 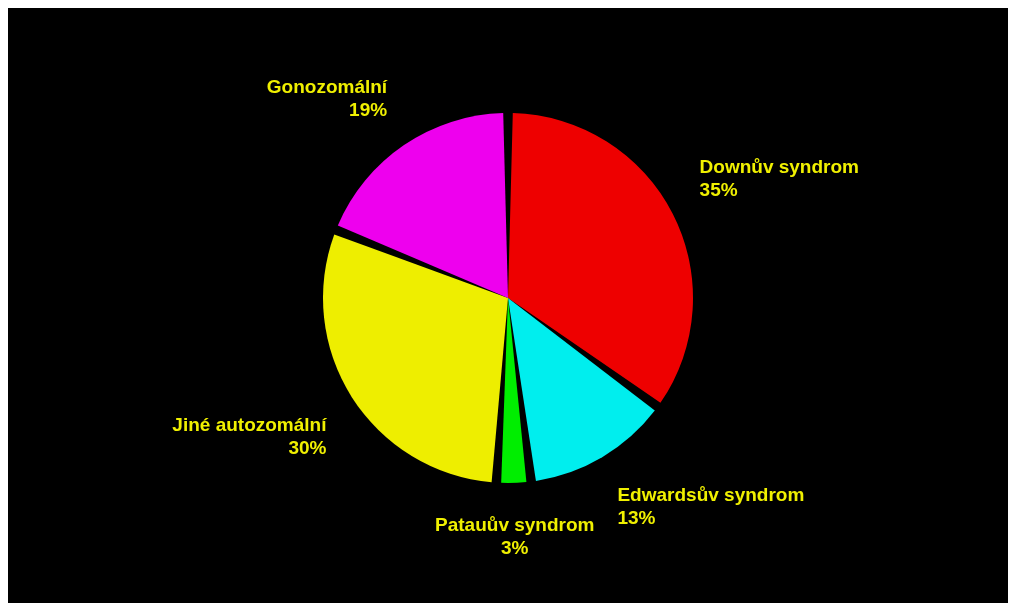 What do you see at coordinates (711, 495) in the screenshot?
I see `slice-label: Edwardsův syndrom` at bounding box center [711, 495].